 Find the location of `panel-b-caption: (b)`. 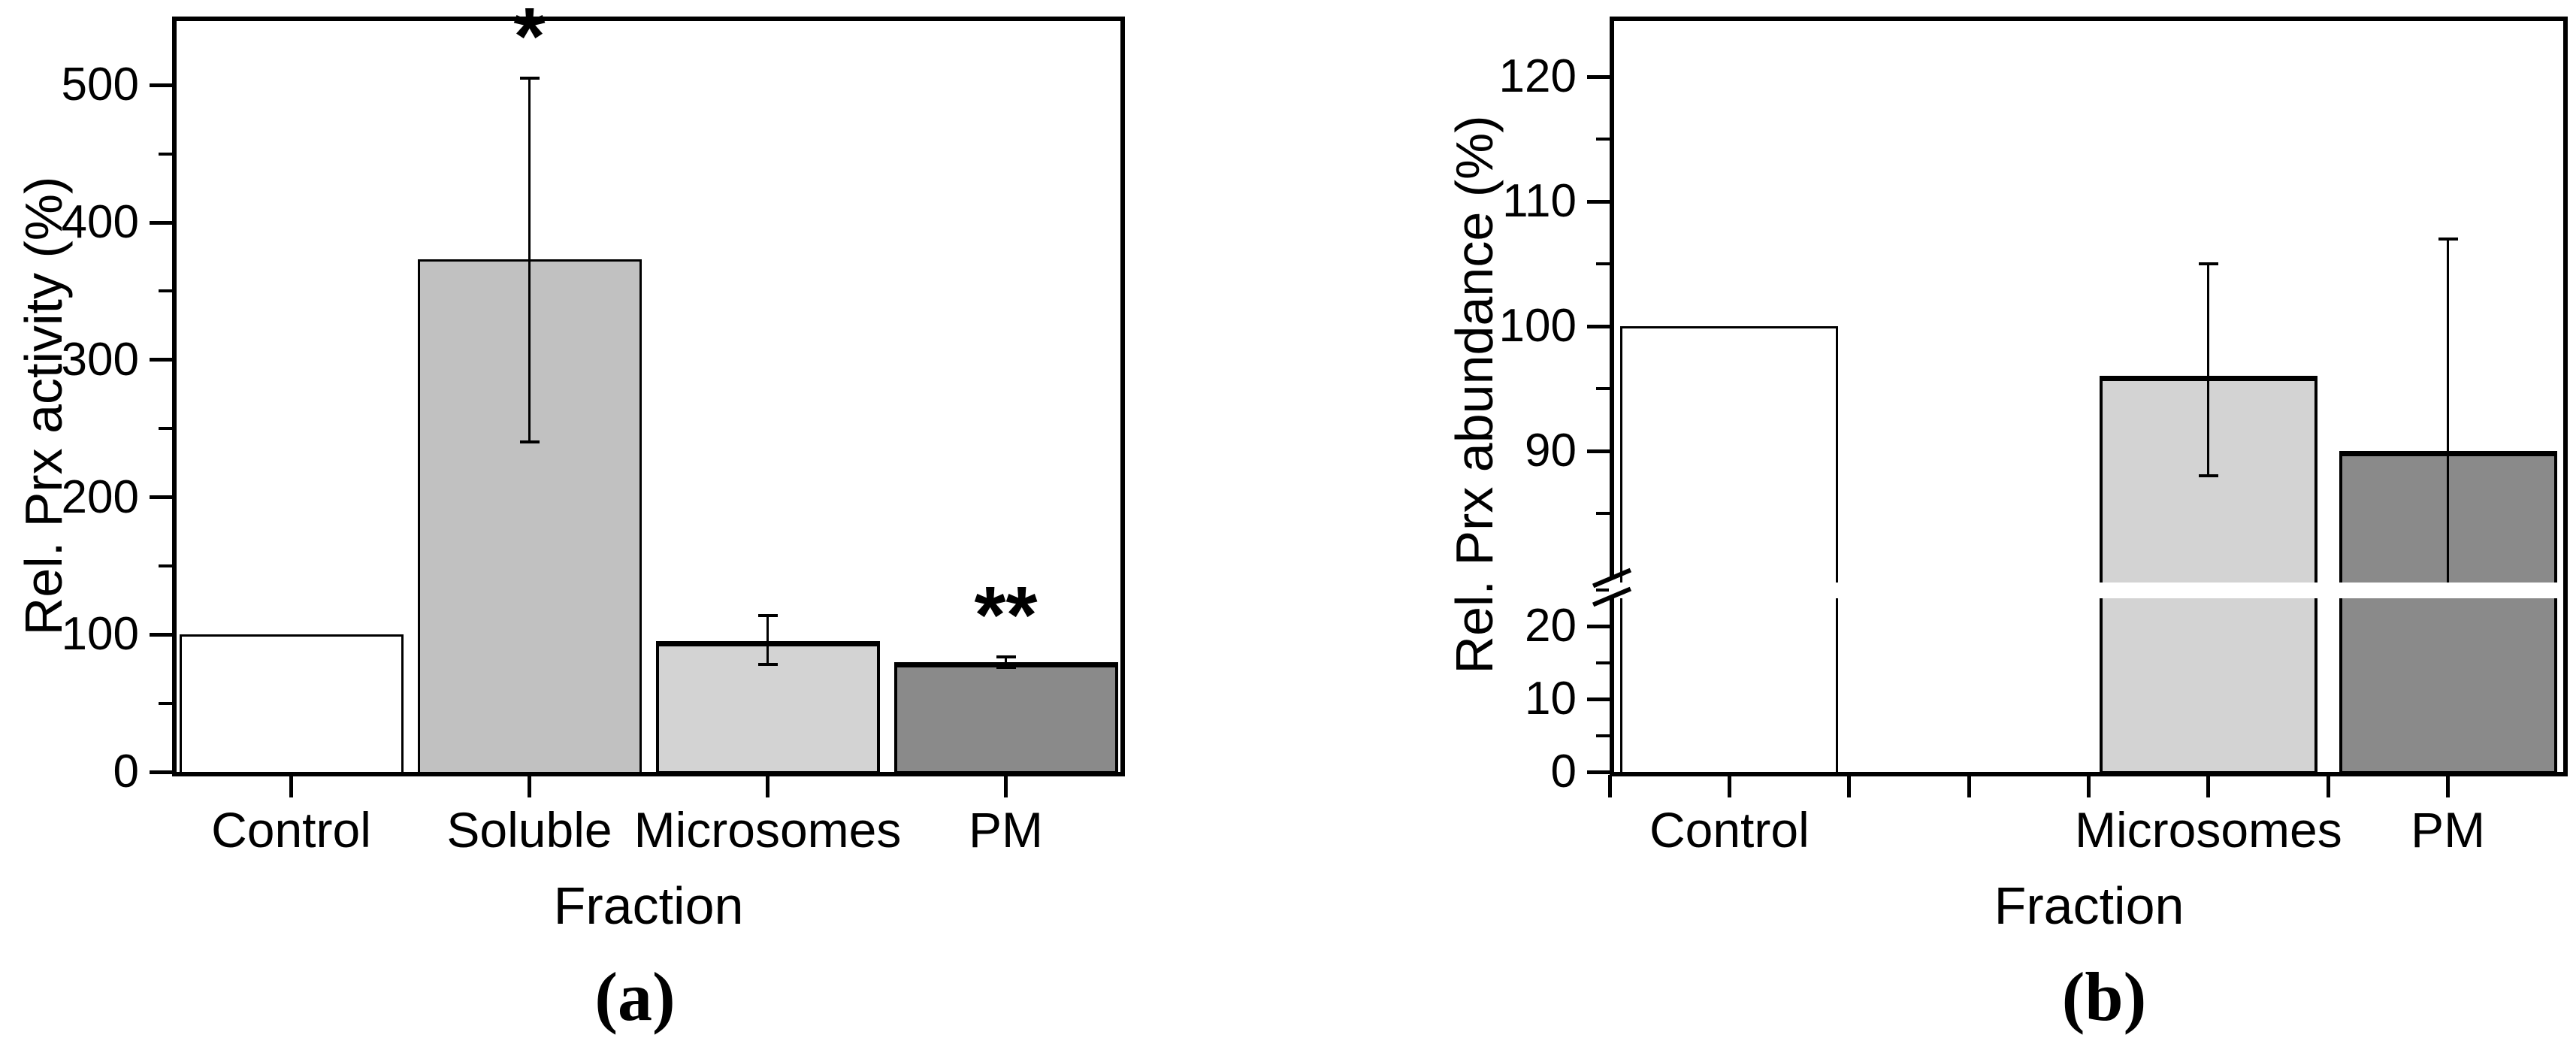

panel-b-caption: (b) is located at coordinates (2104, 996).